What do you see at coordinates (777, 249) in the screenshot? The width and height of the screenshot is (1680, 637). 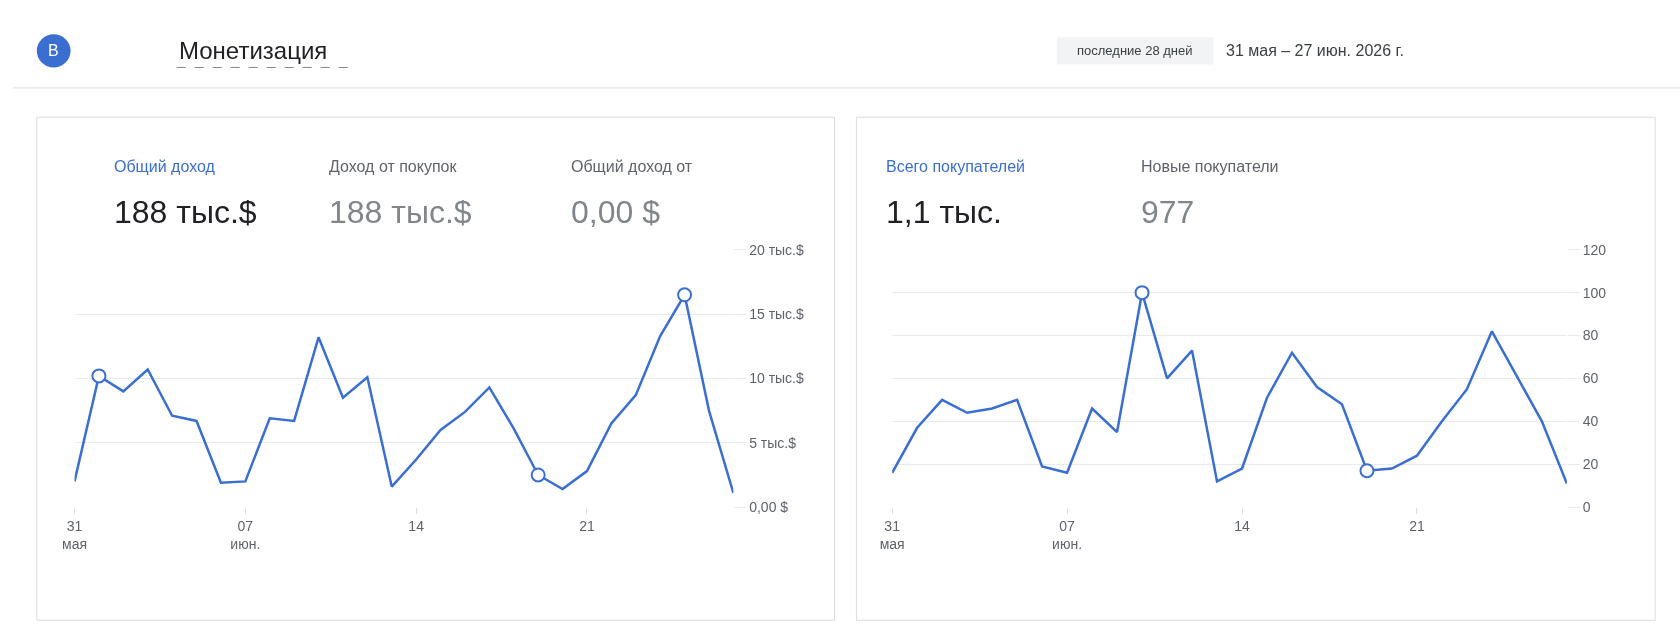 I see `y-tick-label: 20 тыс.$` at bounding box center [777, 249].